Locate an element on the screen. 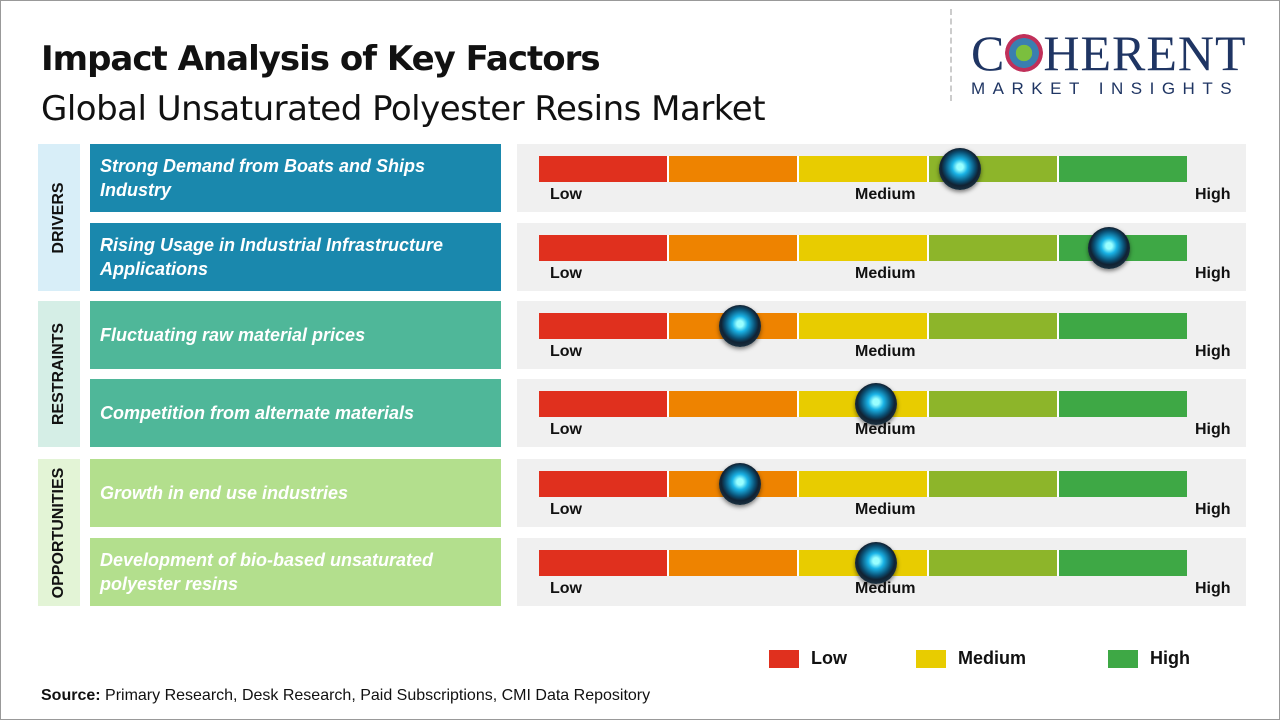 The height and width of the screenshot is (720, 1280). logo-subtext: MARKET INSIGHTS is located at coordinates (1105, 88).